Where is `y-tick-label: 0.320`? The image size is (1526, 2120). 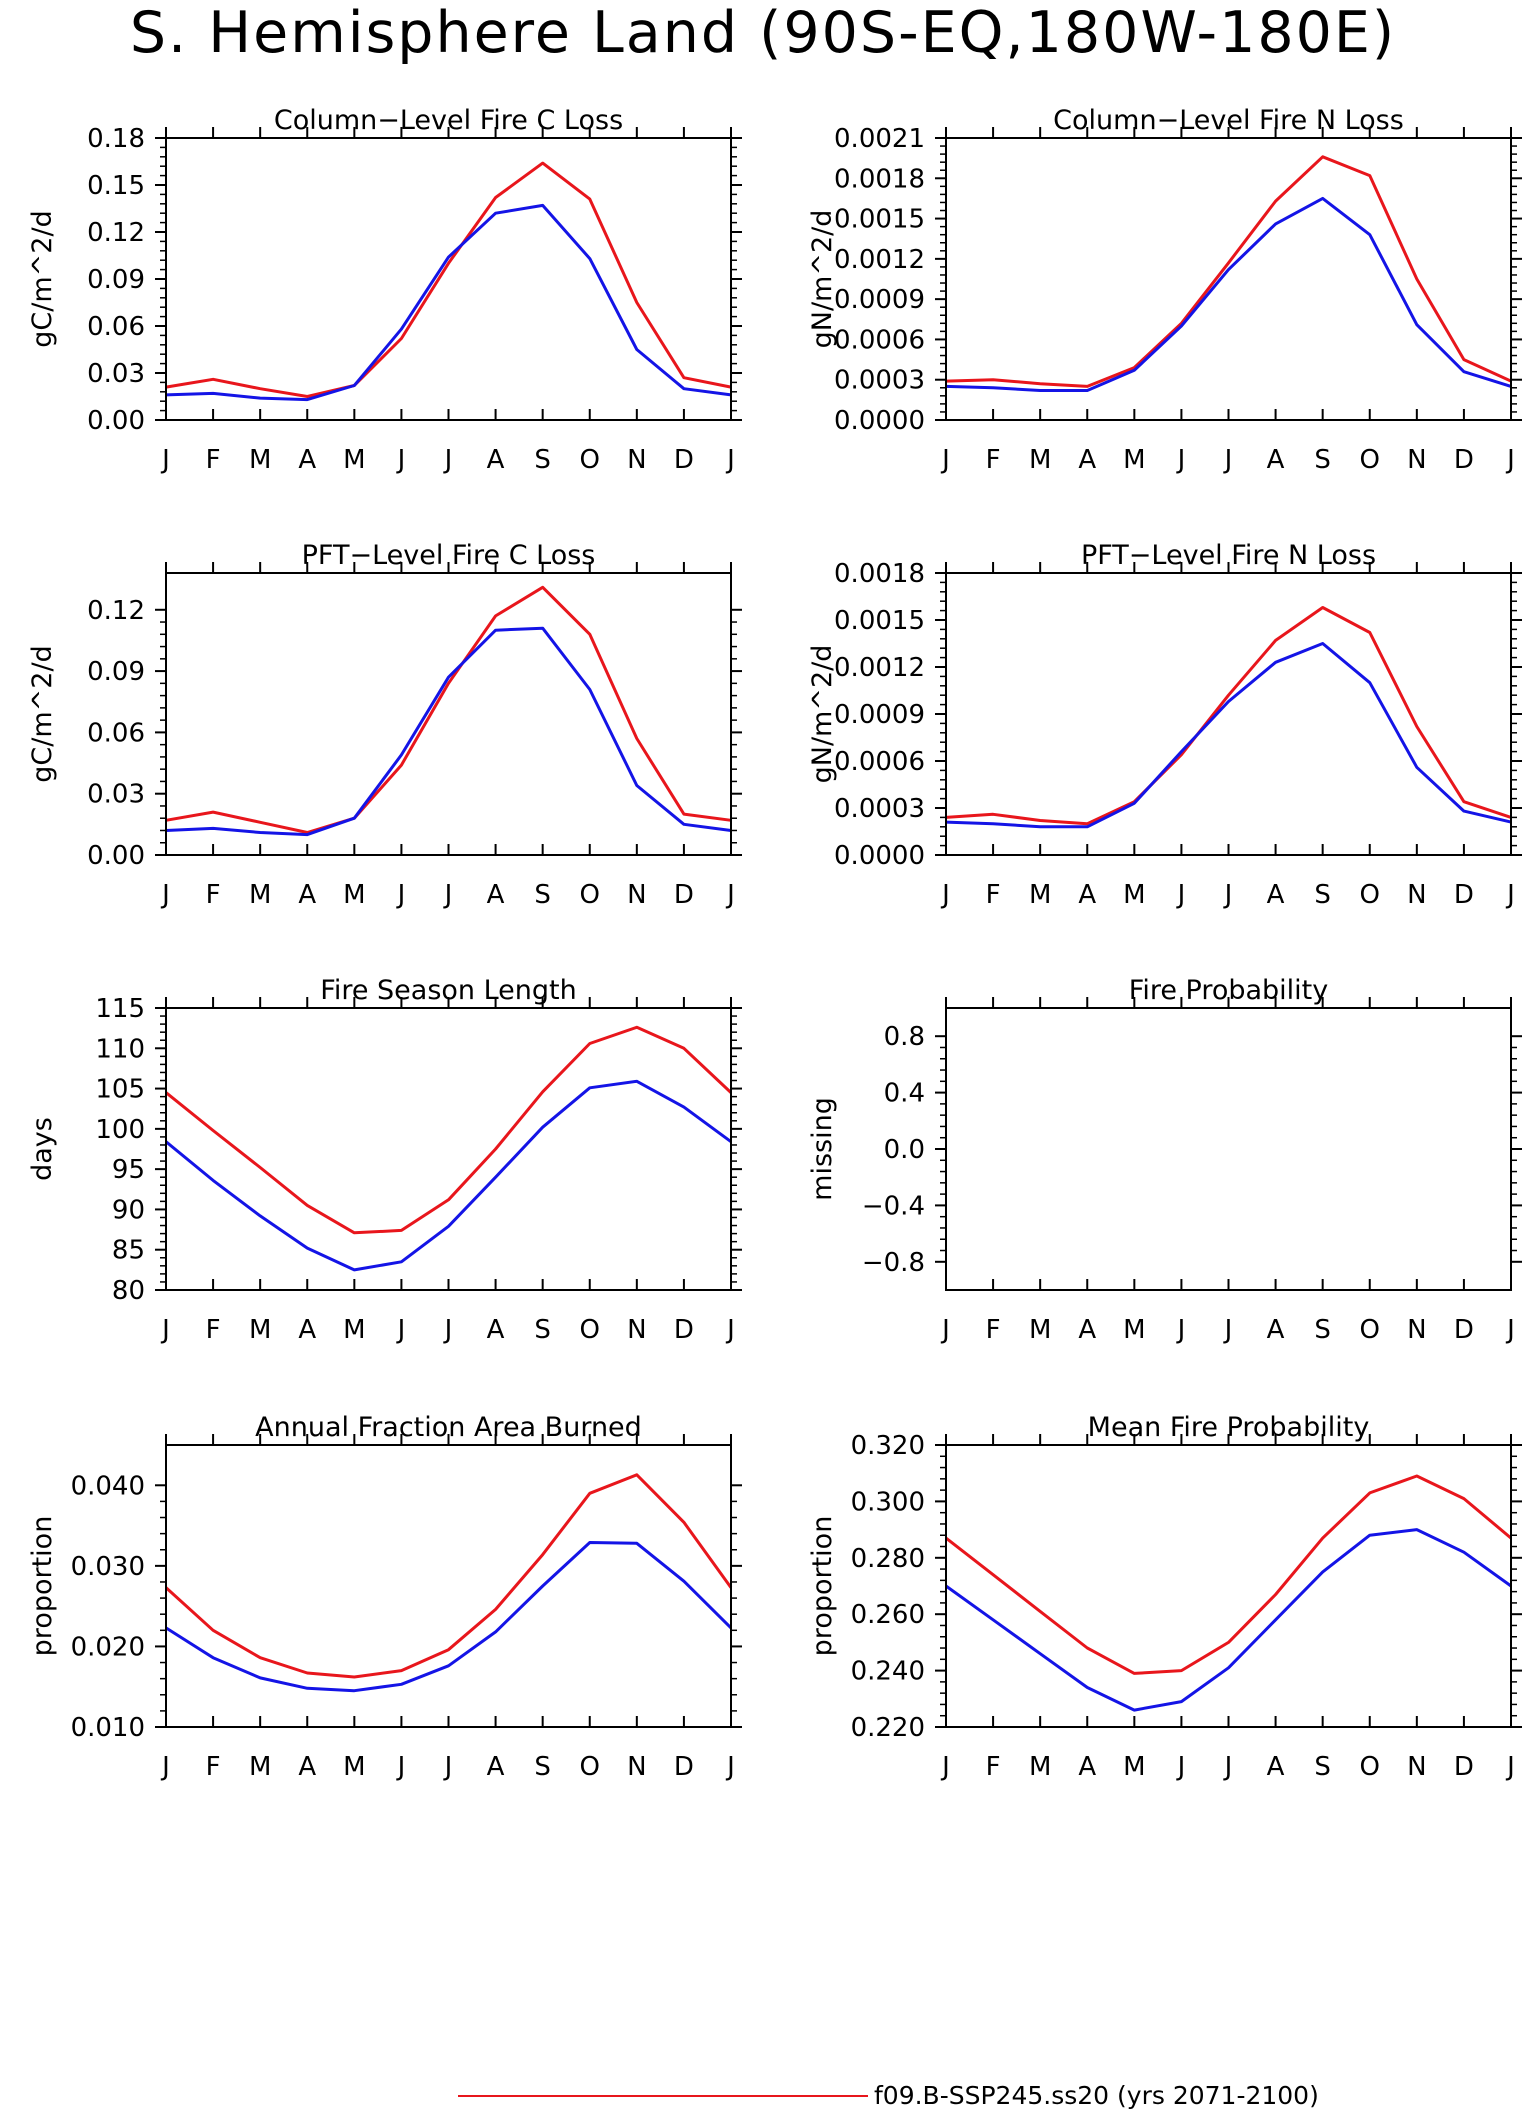
y-tick-label: 0.320 is located at coordinates (888, 1446).